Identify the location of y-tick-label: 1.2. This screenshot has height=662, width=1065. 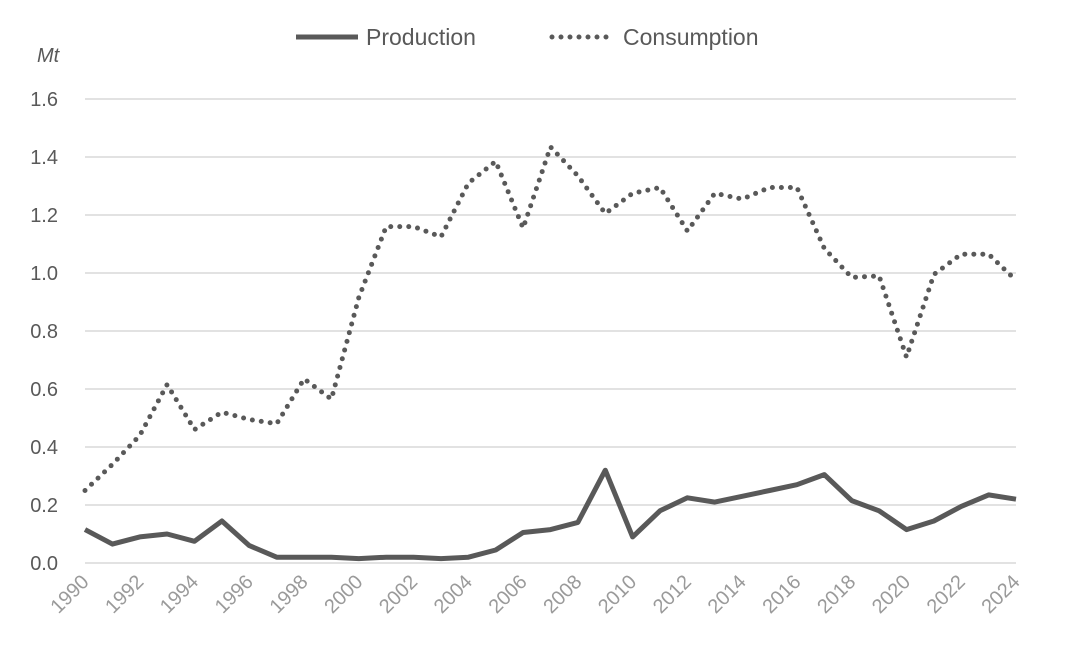
(44, 216).